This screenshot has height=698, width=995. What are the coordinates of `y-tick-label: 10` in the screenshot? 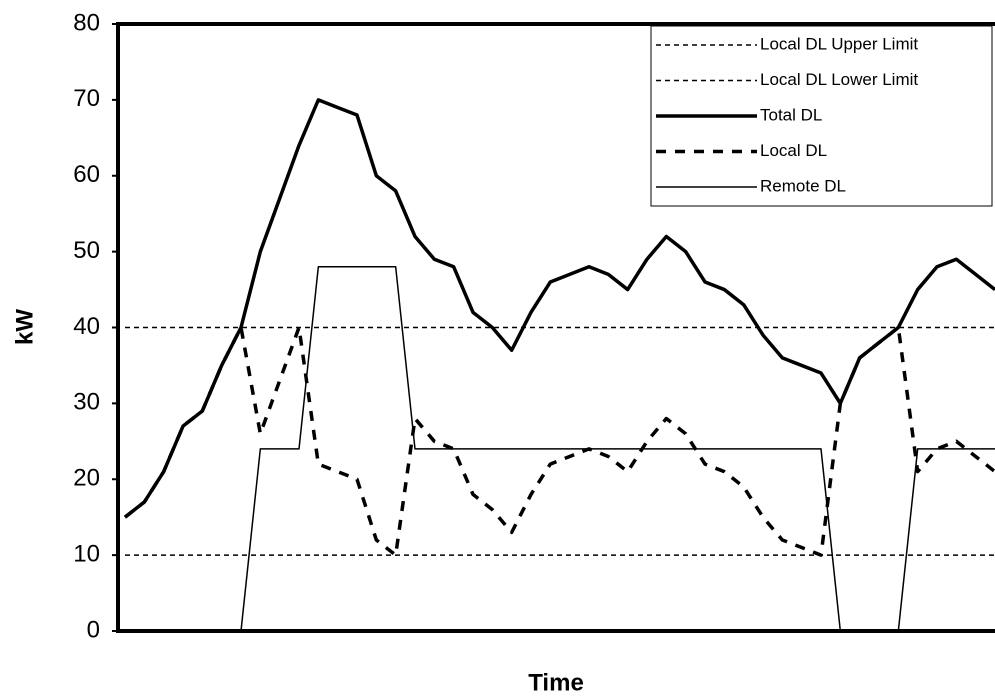 It's located at (86, 553).